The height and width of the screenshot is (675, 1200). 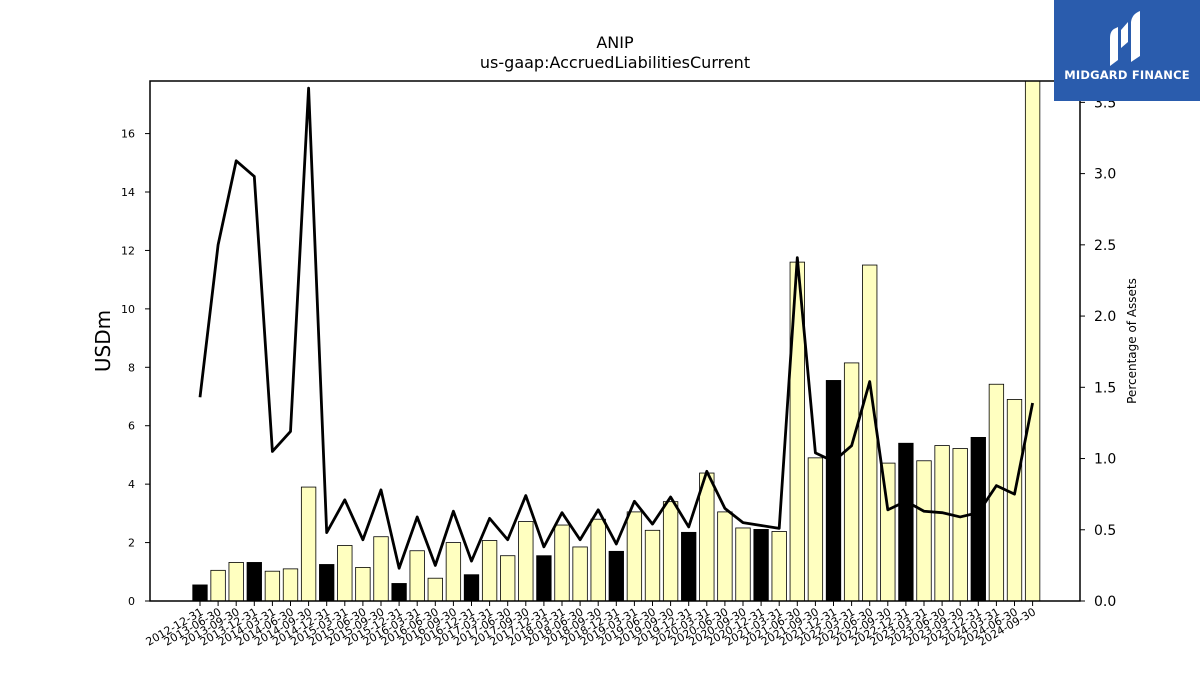 I want to click on midgard-finance-logo: MIDGARD FINANCE, so click(x=1127, y=50).